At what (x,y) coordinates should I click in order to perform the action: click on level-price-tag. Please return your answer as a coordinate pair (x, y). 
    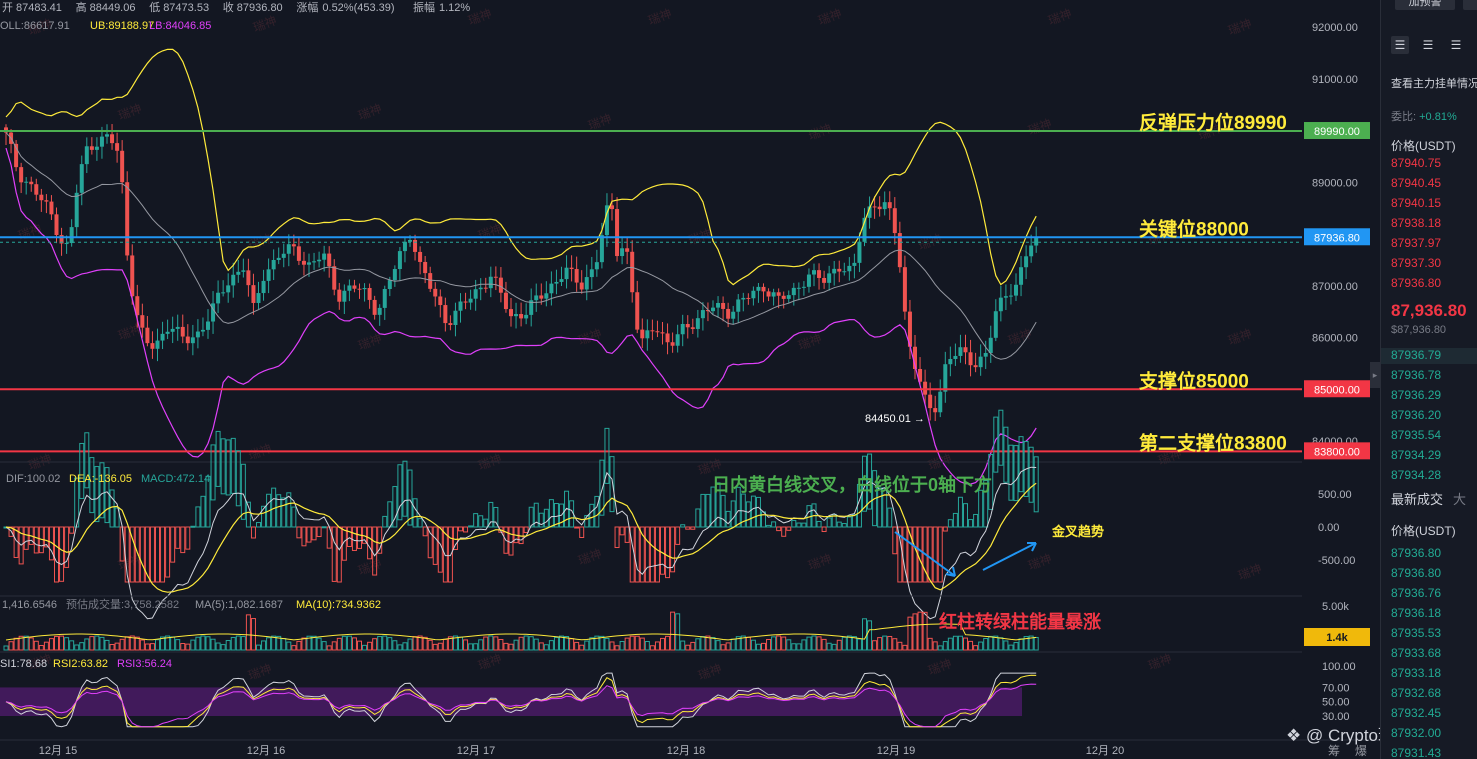
    Looking at the image, I should click on (1337, 389).